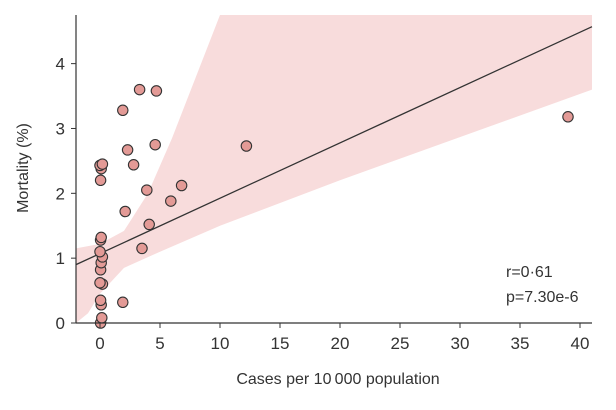 The height and width of the screenshot is (410, 616). I want to click on x-tick-label: 30, so click(460, 343).